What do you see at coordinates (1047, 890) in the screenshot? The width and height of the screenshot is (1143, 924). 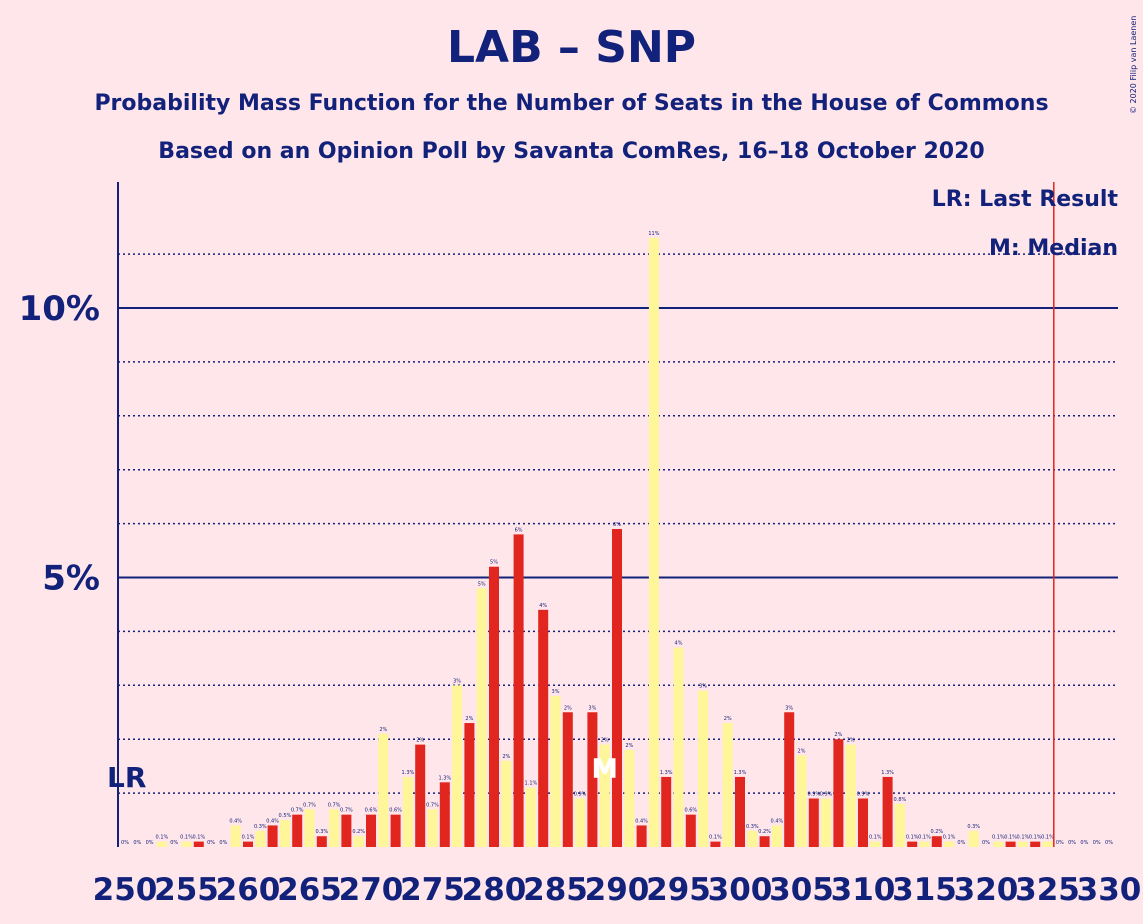 I see `x-tick-label: 325` at bounding box center [1047, 890].